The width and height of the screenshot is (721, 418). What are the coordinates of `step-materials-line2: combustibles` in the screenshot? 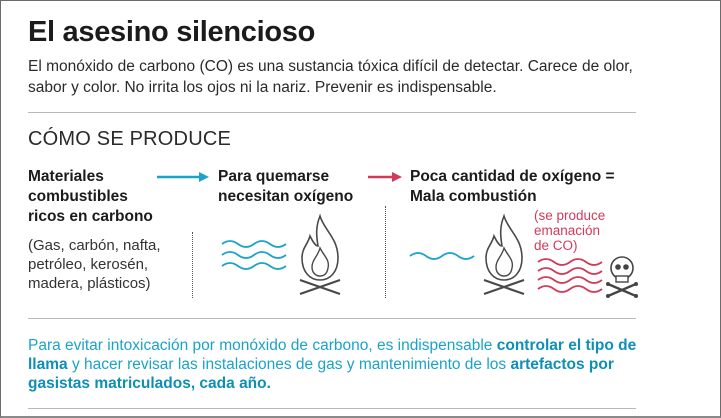 It's located at (78, 196).